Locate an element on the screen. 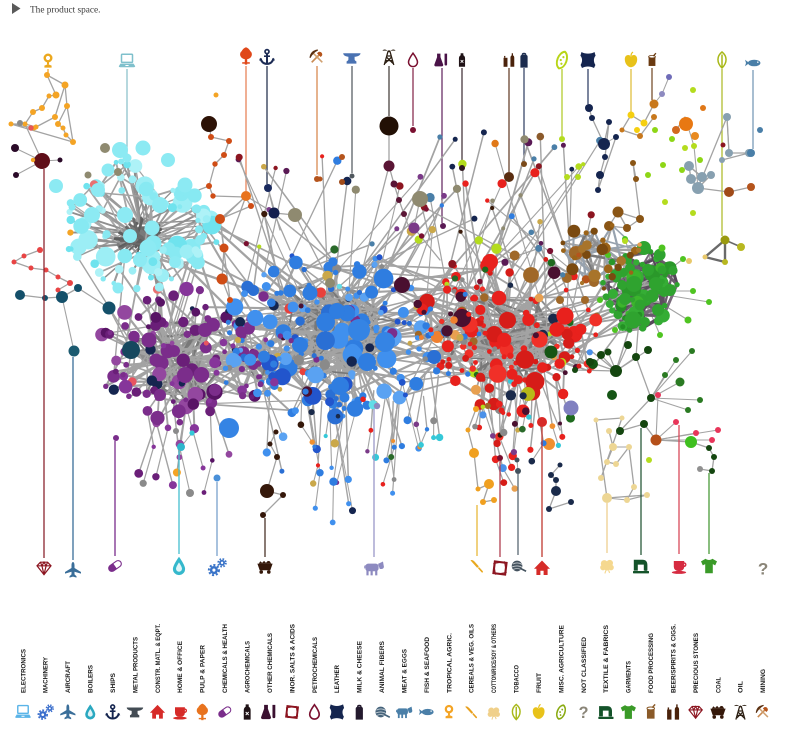  svg-text: ELECTRONICS is located at coordinates (23, 670).